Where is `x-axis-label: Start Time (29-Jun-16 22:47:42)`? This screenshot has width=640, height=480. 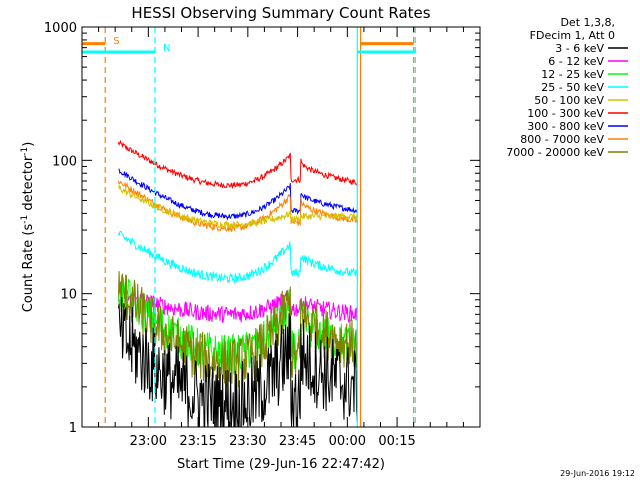
x-axis-label: Start Time (29-Jun-16 22:47:42) is located at coordinates (281, 464).